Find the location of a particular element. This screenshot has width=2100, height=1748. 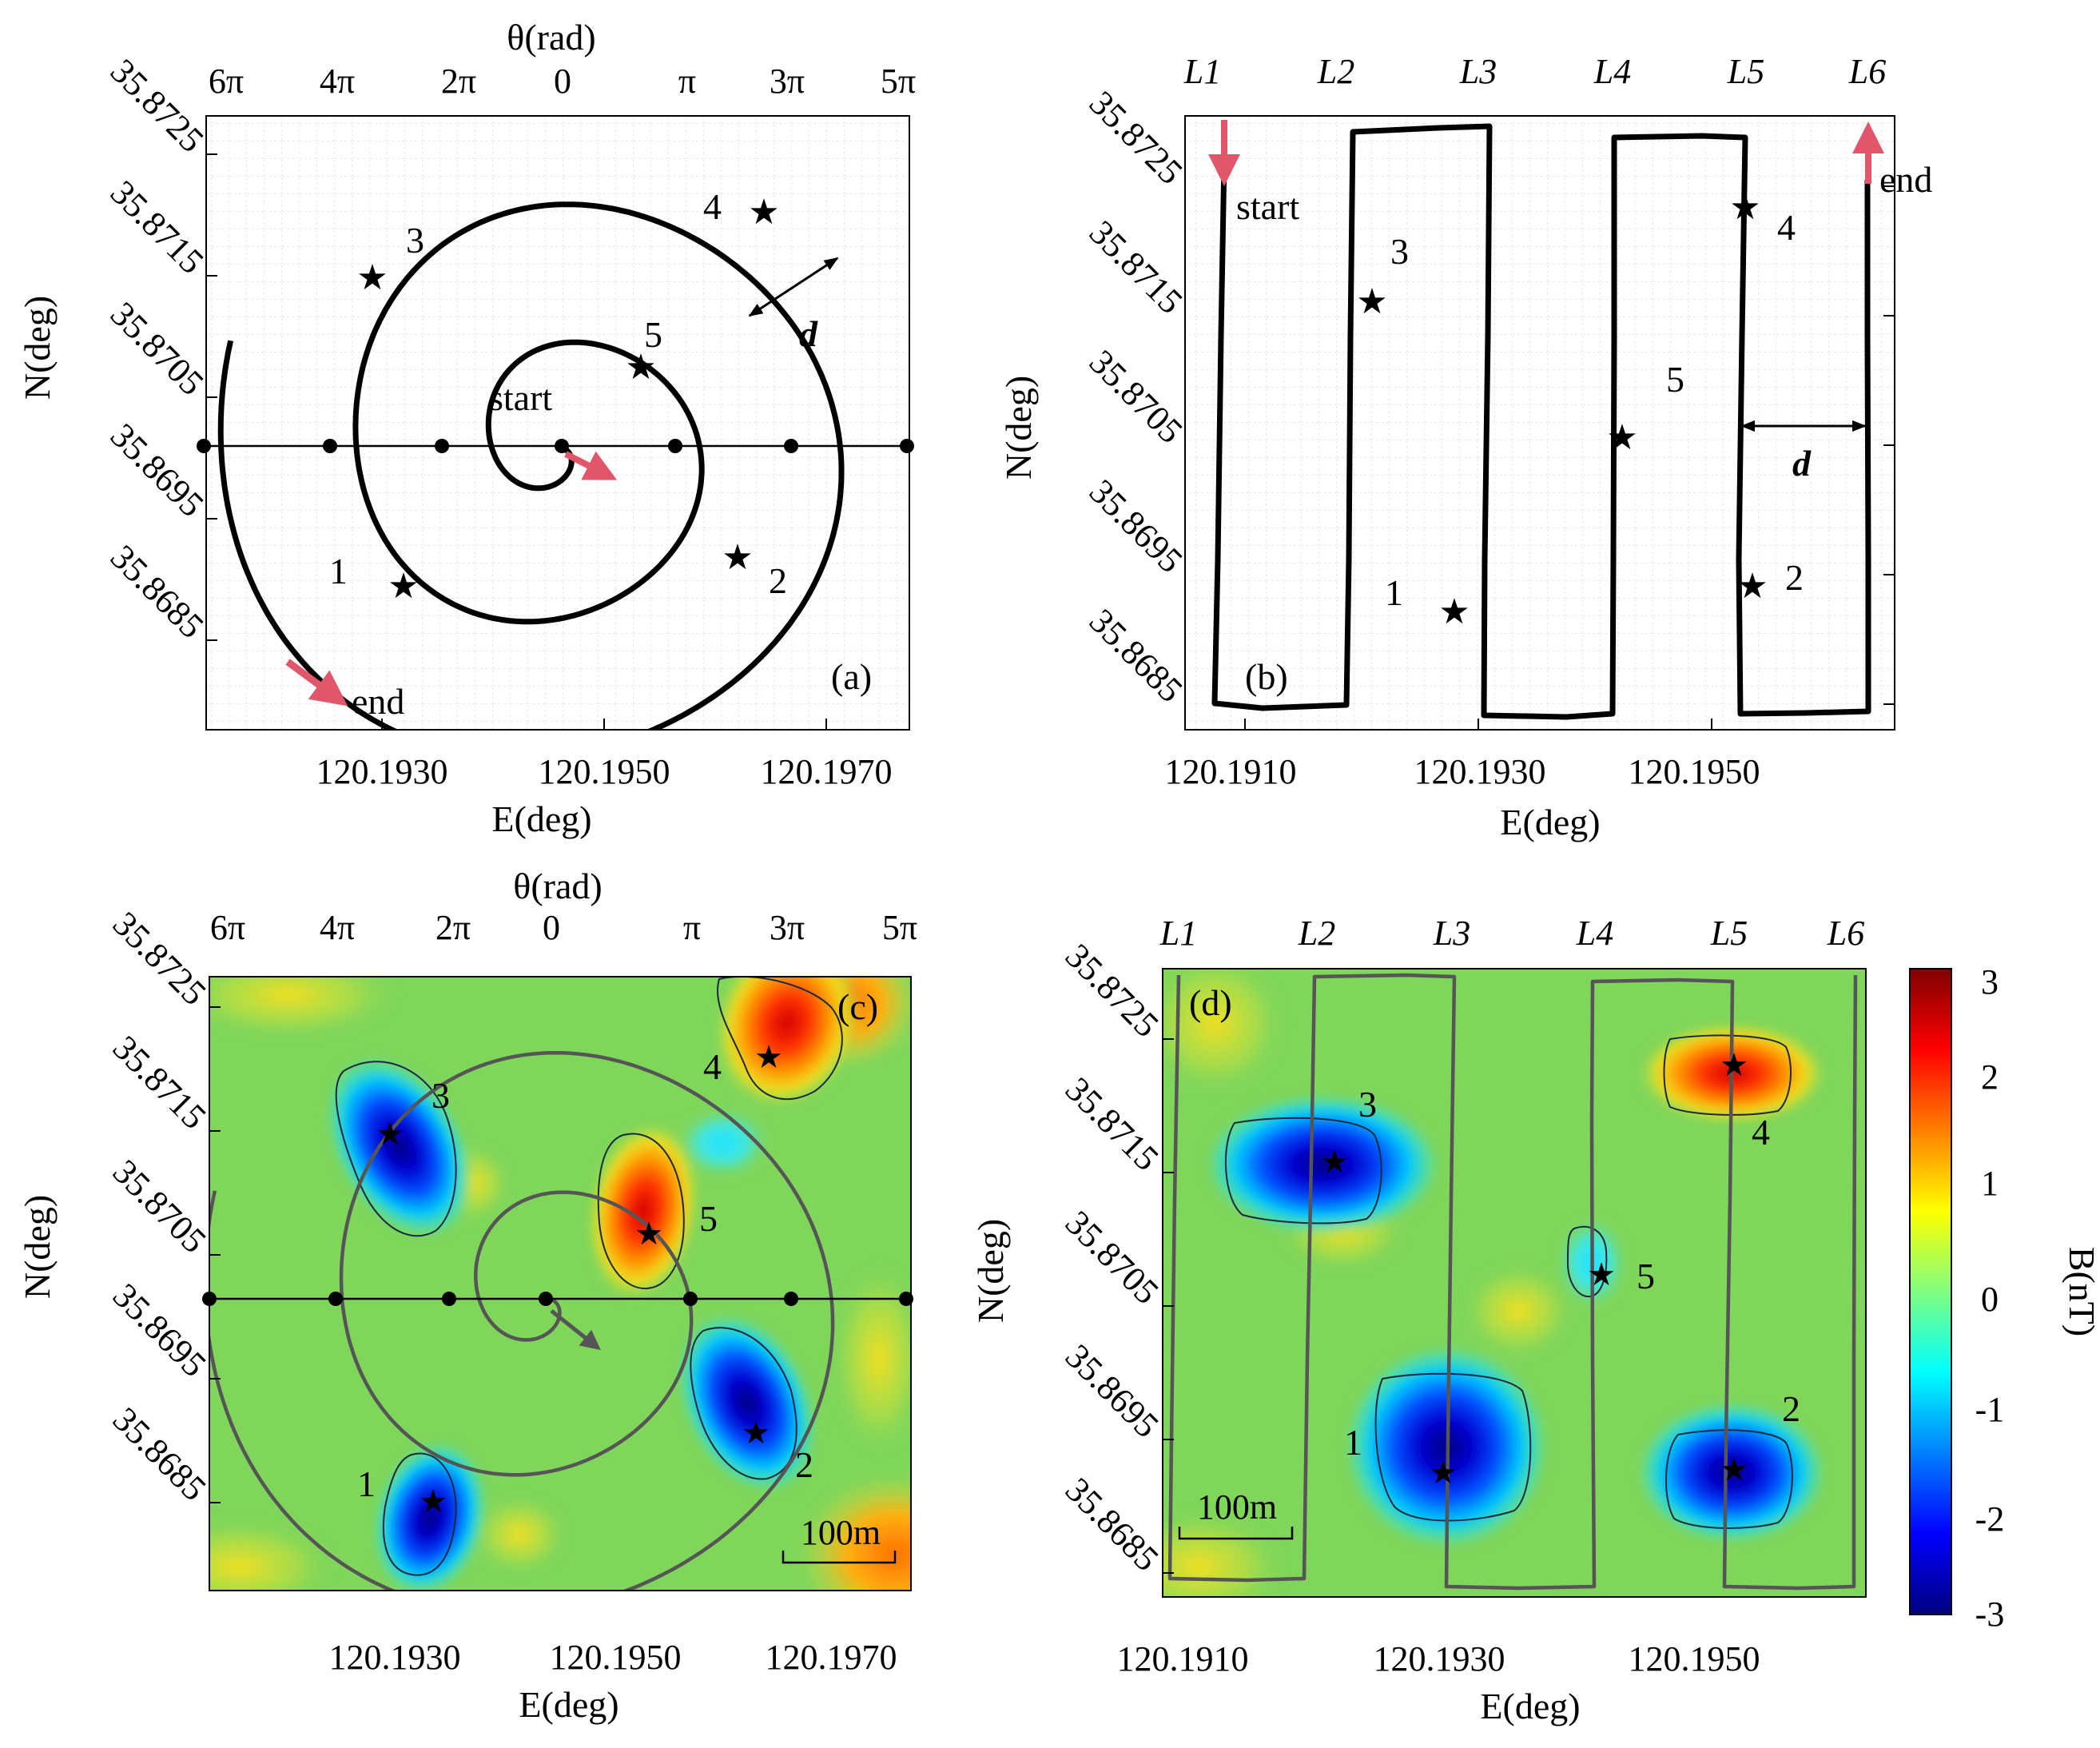

ytick-label: 35.8725 is located at coordinates (1136, 137).